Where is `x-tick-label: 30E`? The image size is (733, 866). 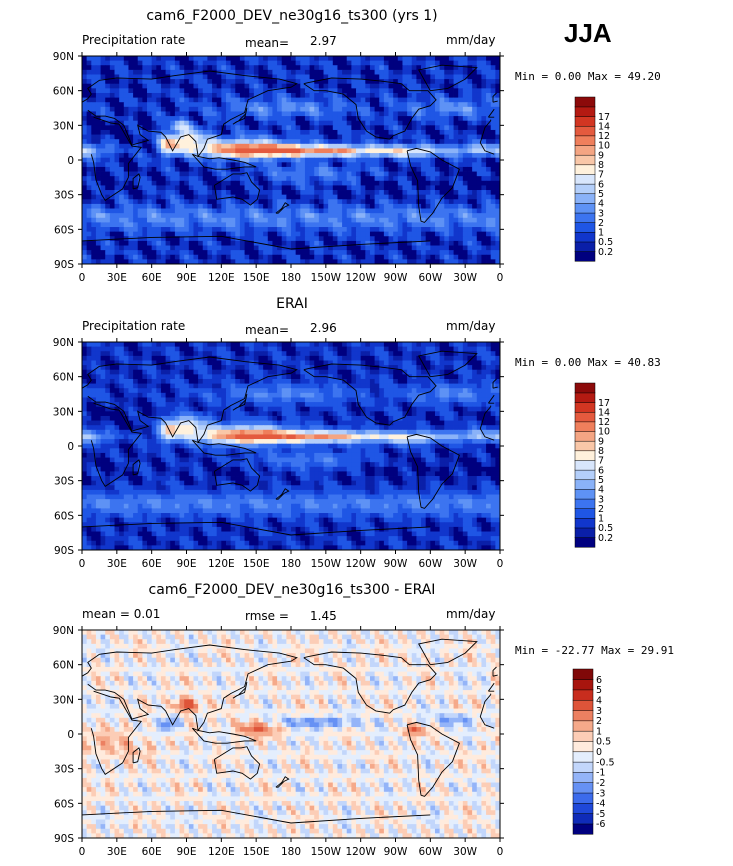 x-tick-label: 30E is located at coordinates (117, 278).